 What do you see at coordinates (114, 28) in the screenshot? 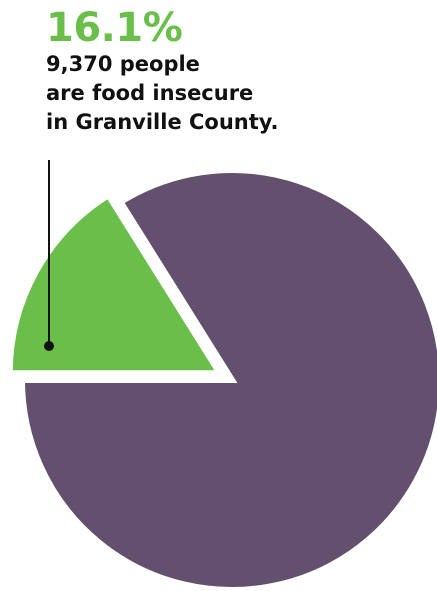
I see `callout-percent: 16.1%` at bounding box center [114, 28].